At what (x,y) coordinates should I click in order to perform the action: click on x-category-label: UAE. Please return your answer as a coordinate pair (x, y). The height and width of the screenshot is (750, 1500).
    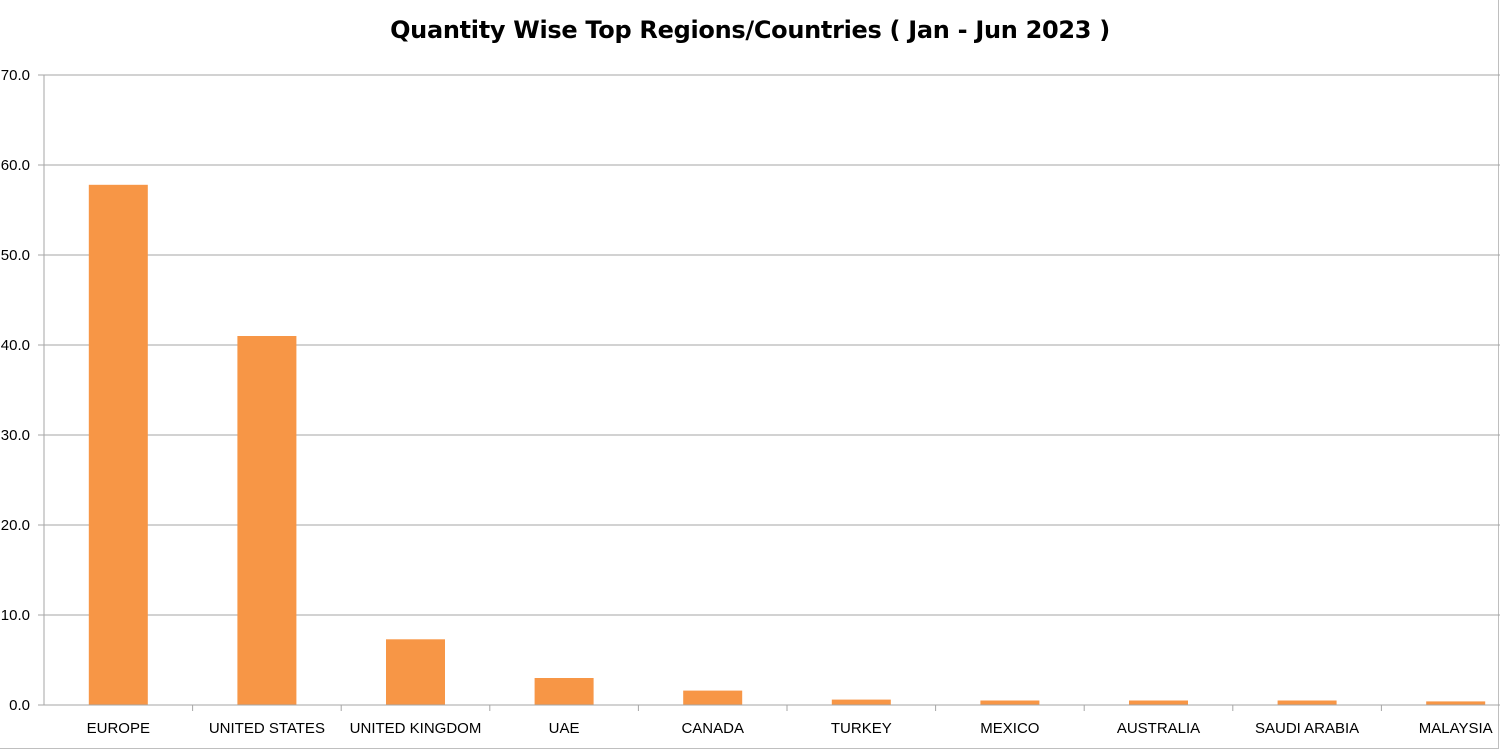
    Looking at the image, I should click on (564, 728).